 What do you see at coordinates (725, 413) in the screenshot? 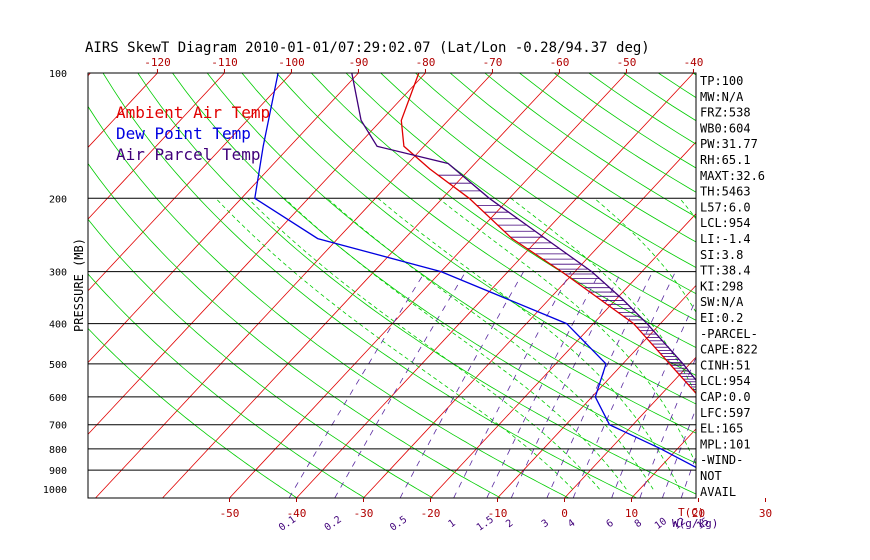
I see `index-item: LFC:597` at bounding box center [725, 413].